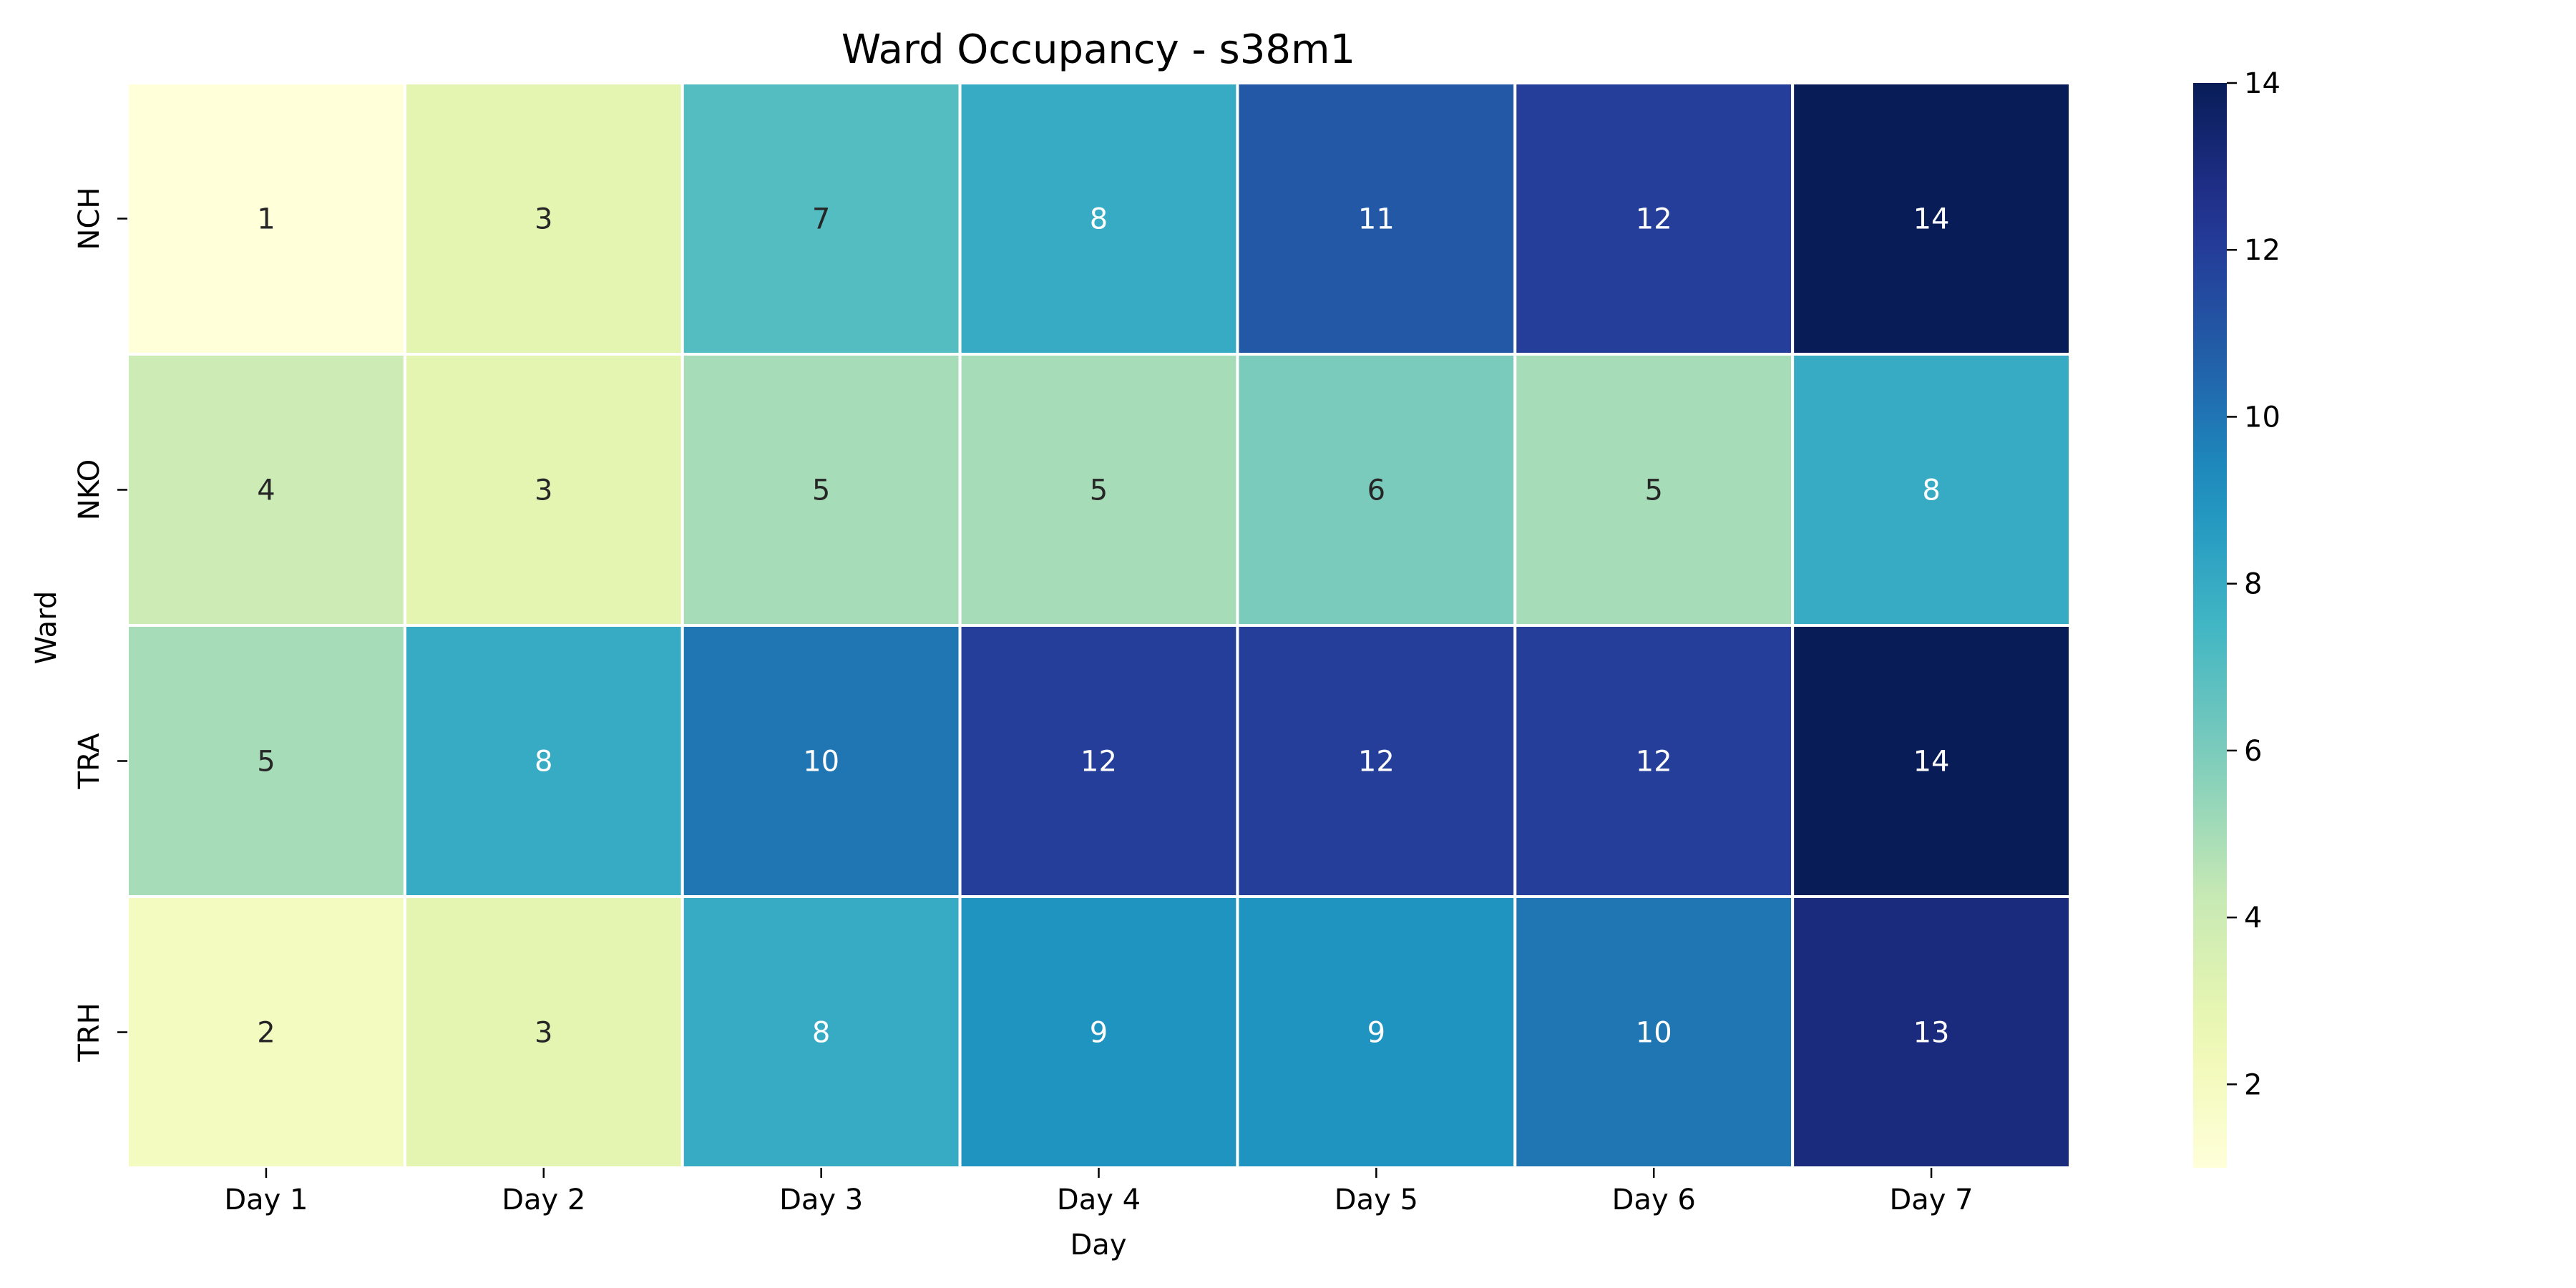  I want to click on x-tick-label: Day 2, so click(543, 1200).